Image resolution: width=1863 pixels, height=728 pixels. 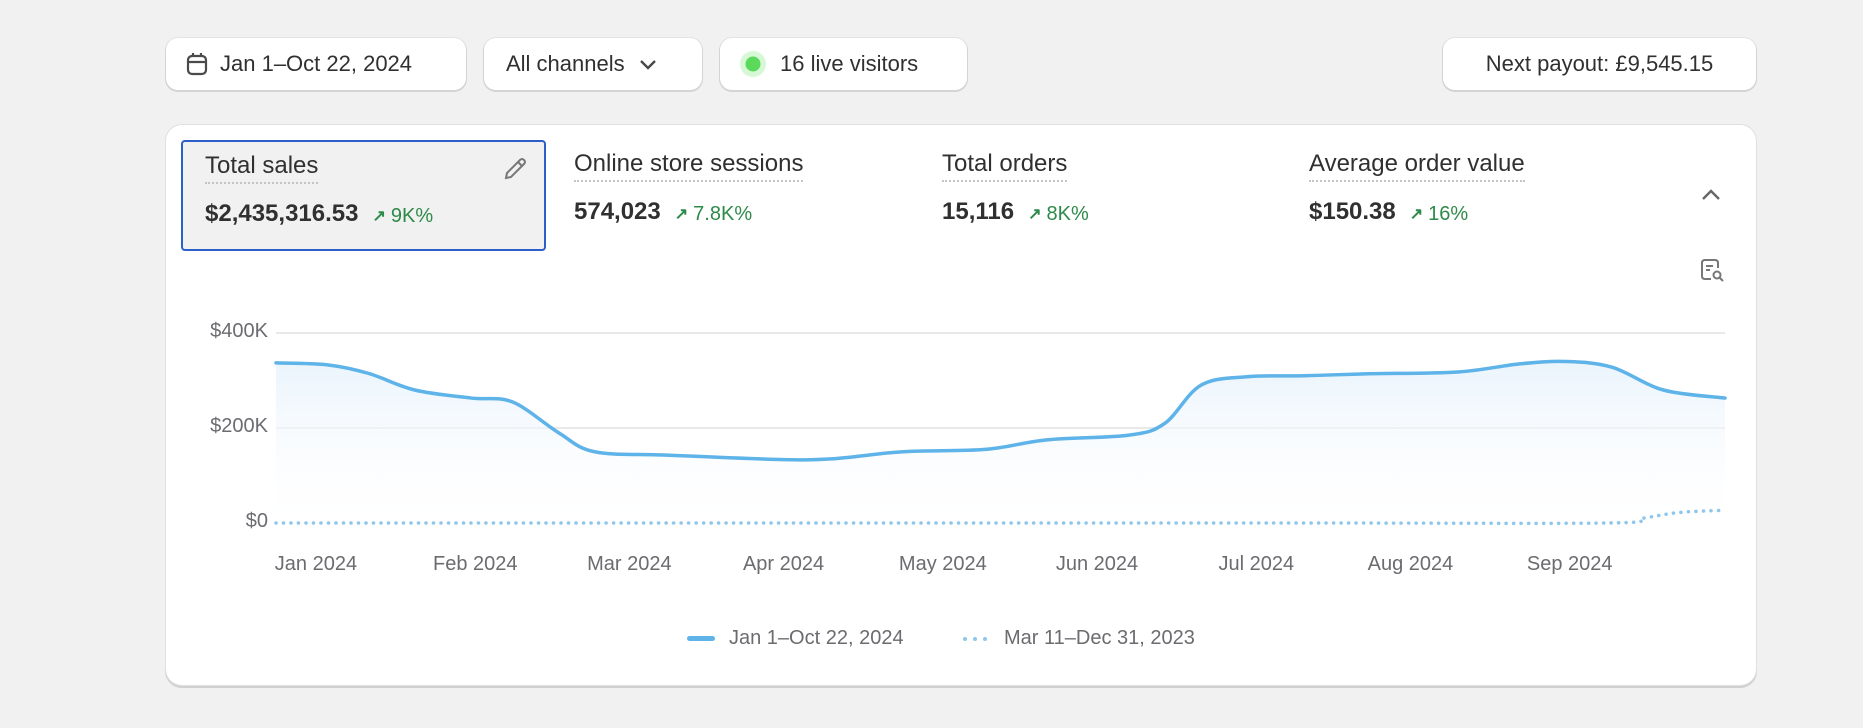 I want to click on live-status-dot-icon, so click(x=753, y=64).